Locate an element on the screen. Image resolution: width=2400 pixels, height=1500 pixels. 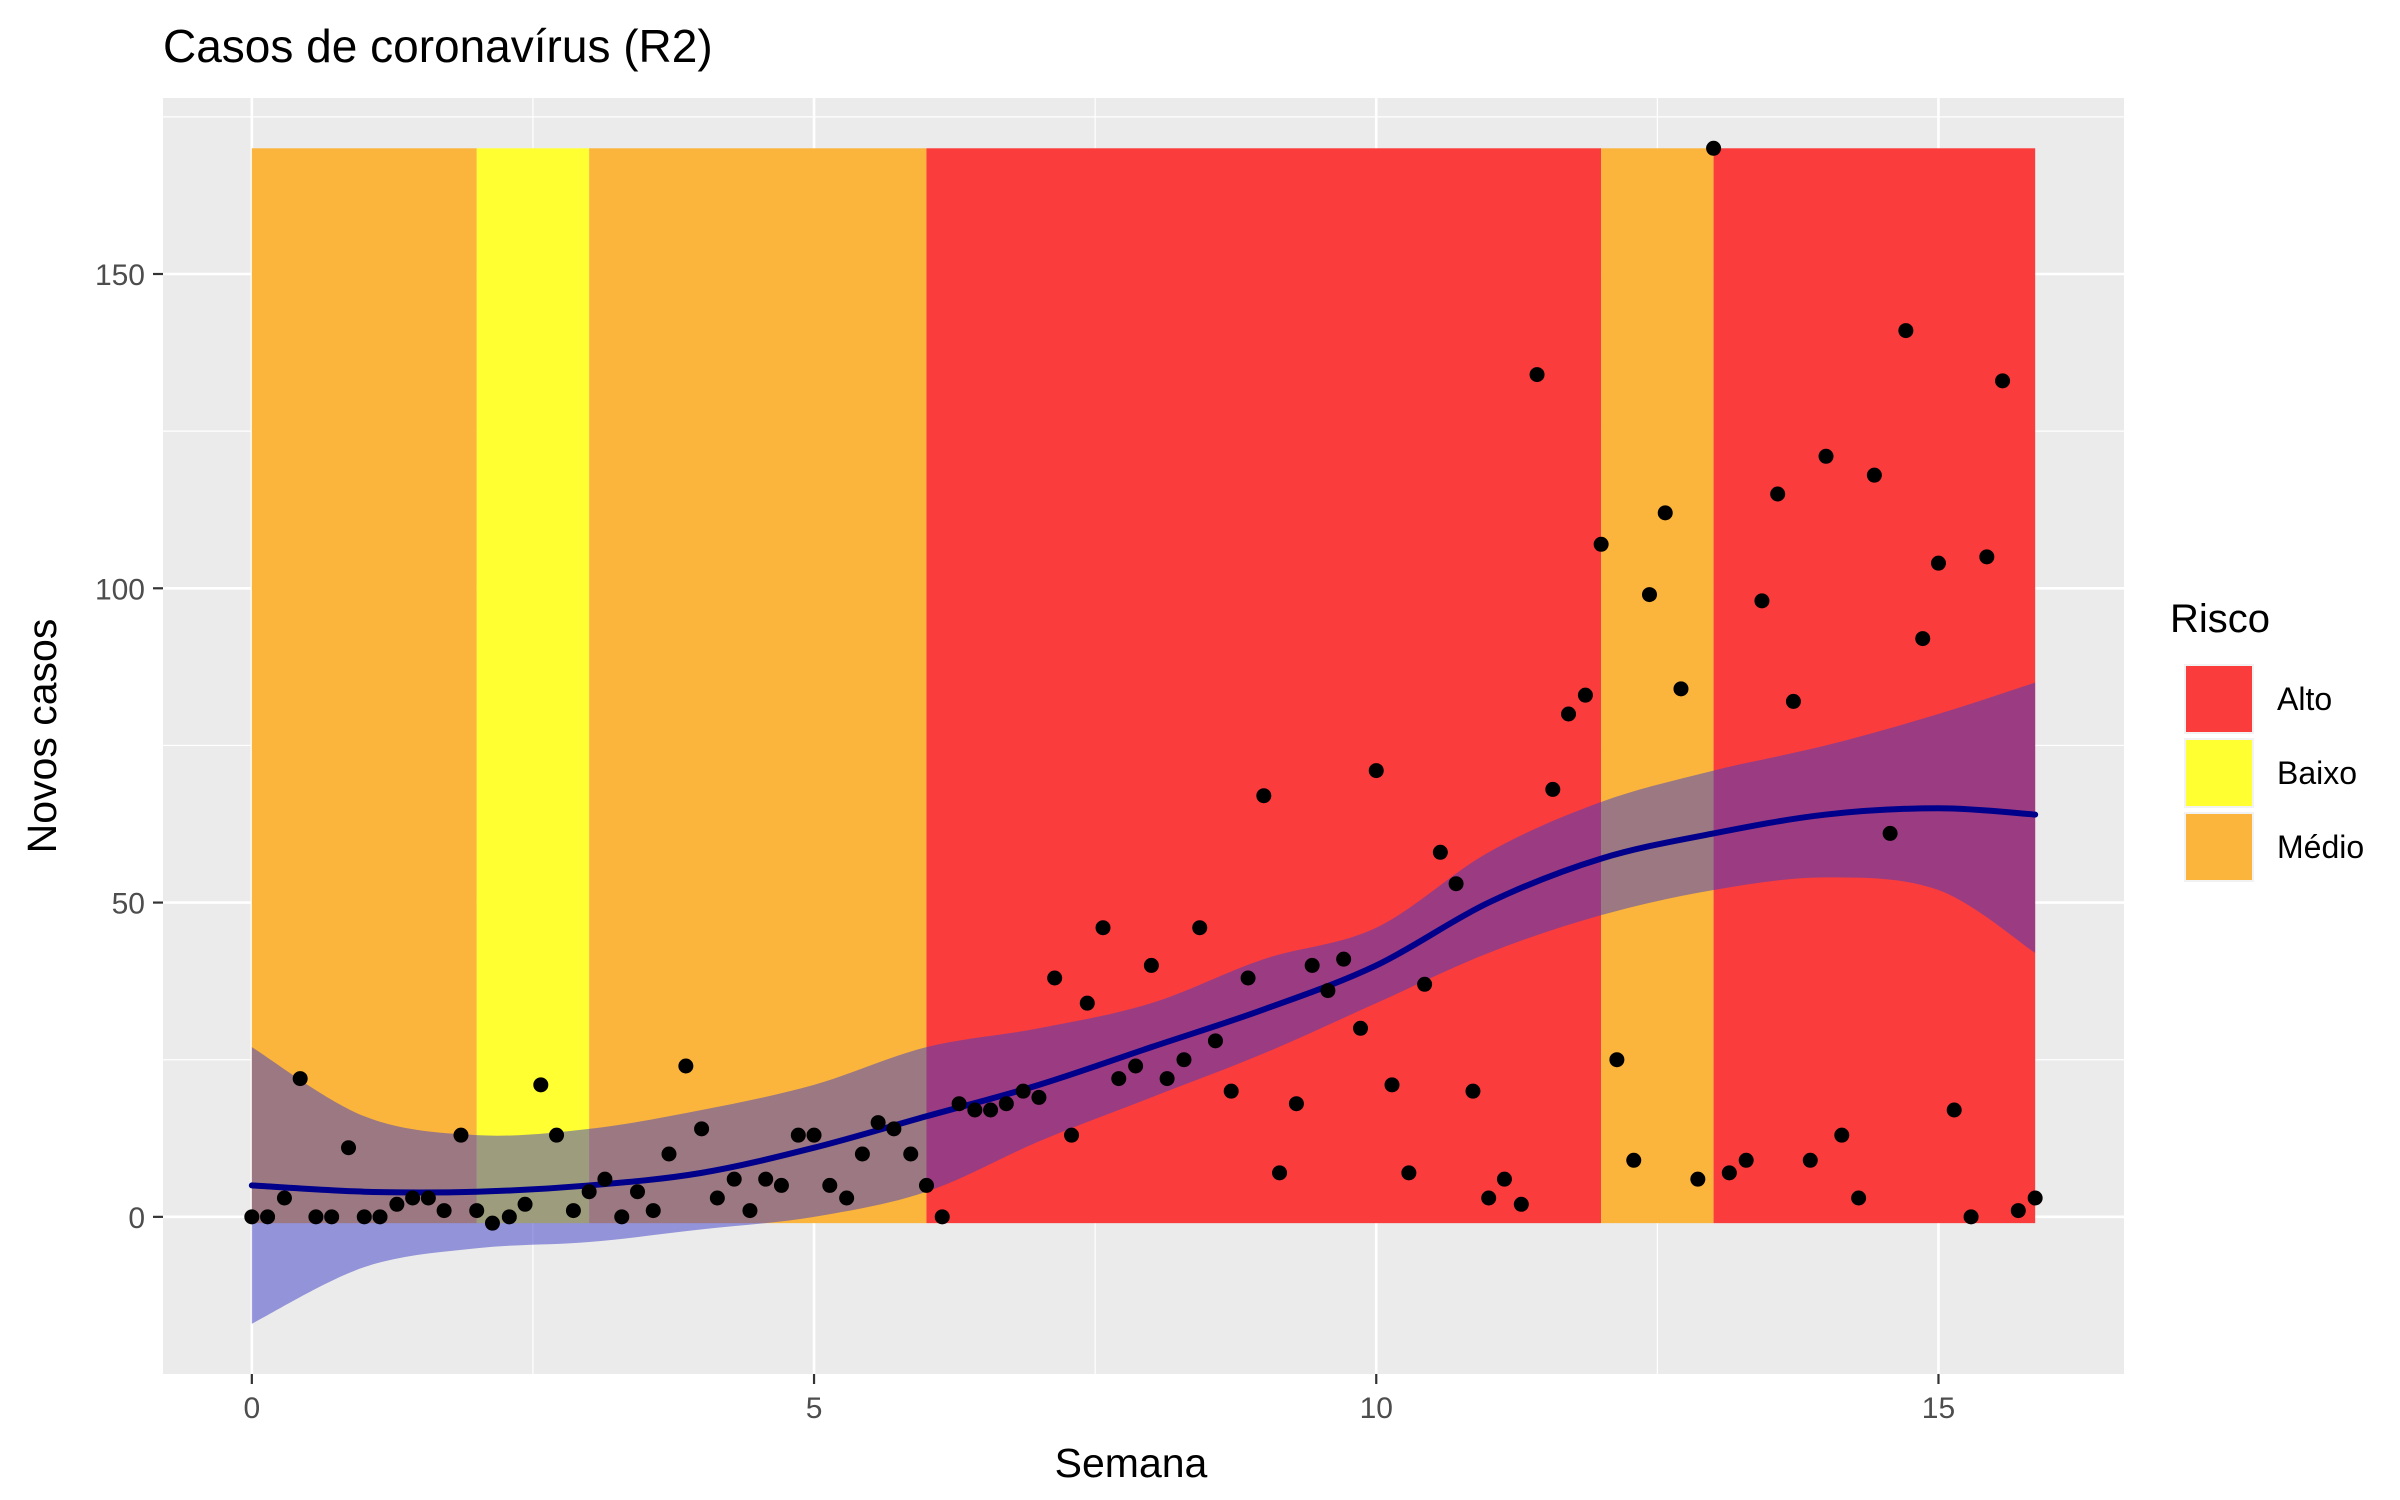
x-tick-label: 15 is located at coordinates (1938, 1408).